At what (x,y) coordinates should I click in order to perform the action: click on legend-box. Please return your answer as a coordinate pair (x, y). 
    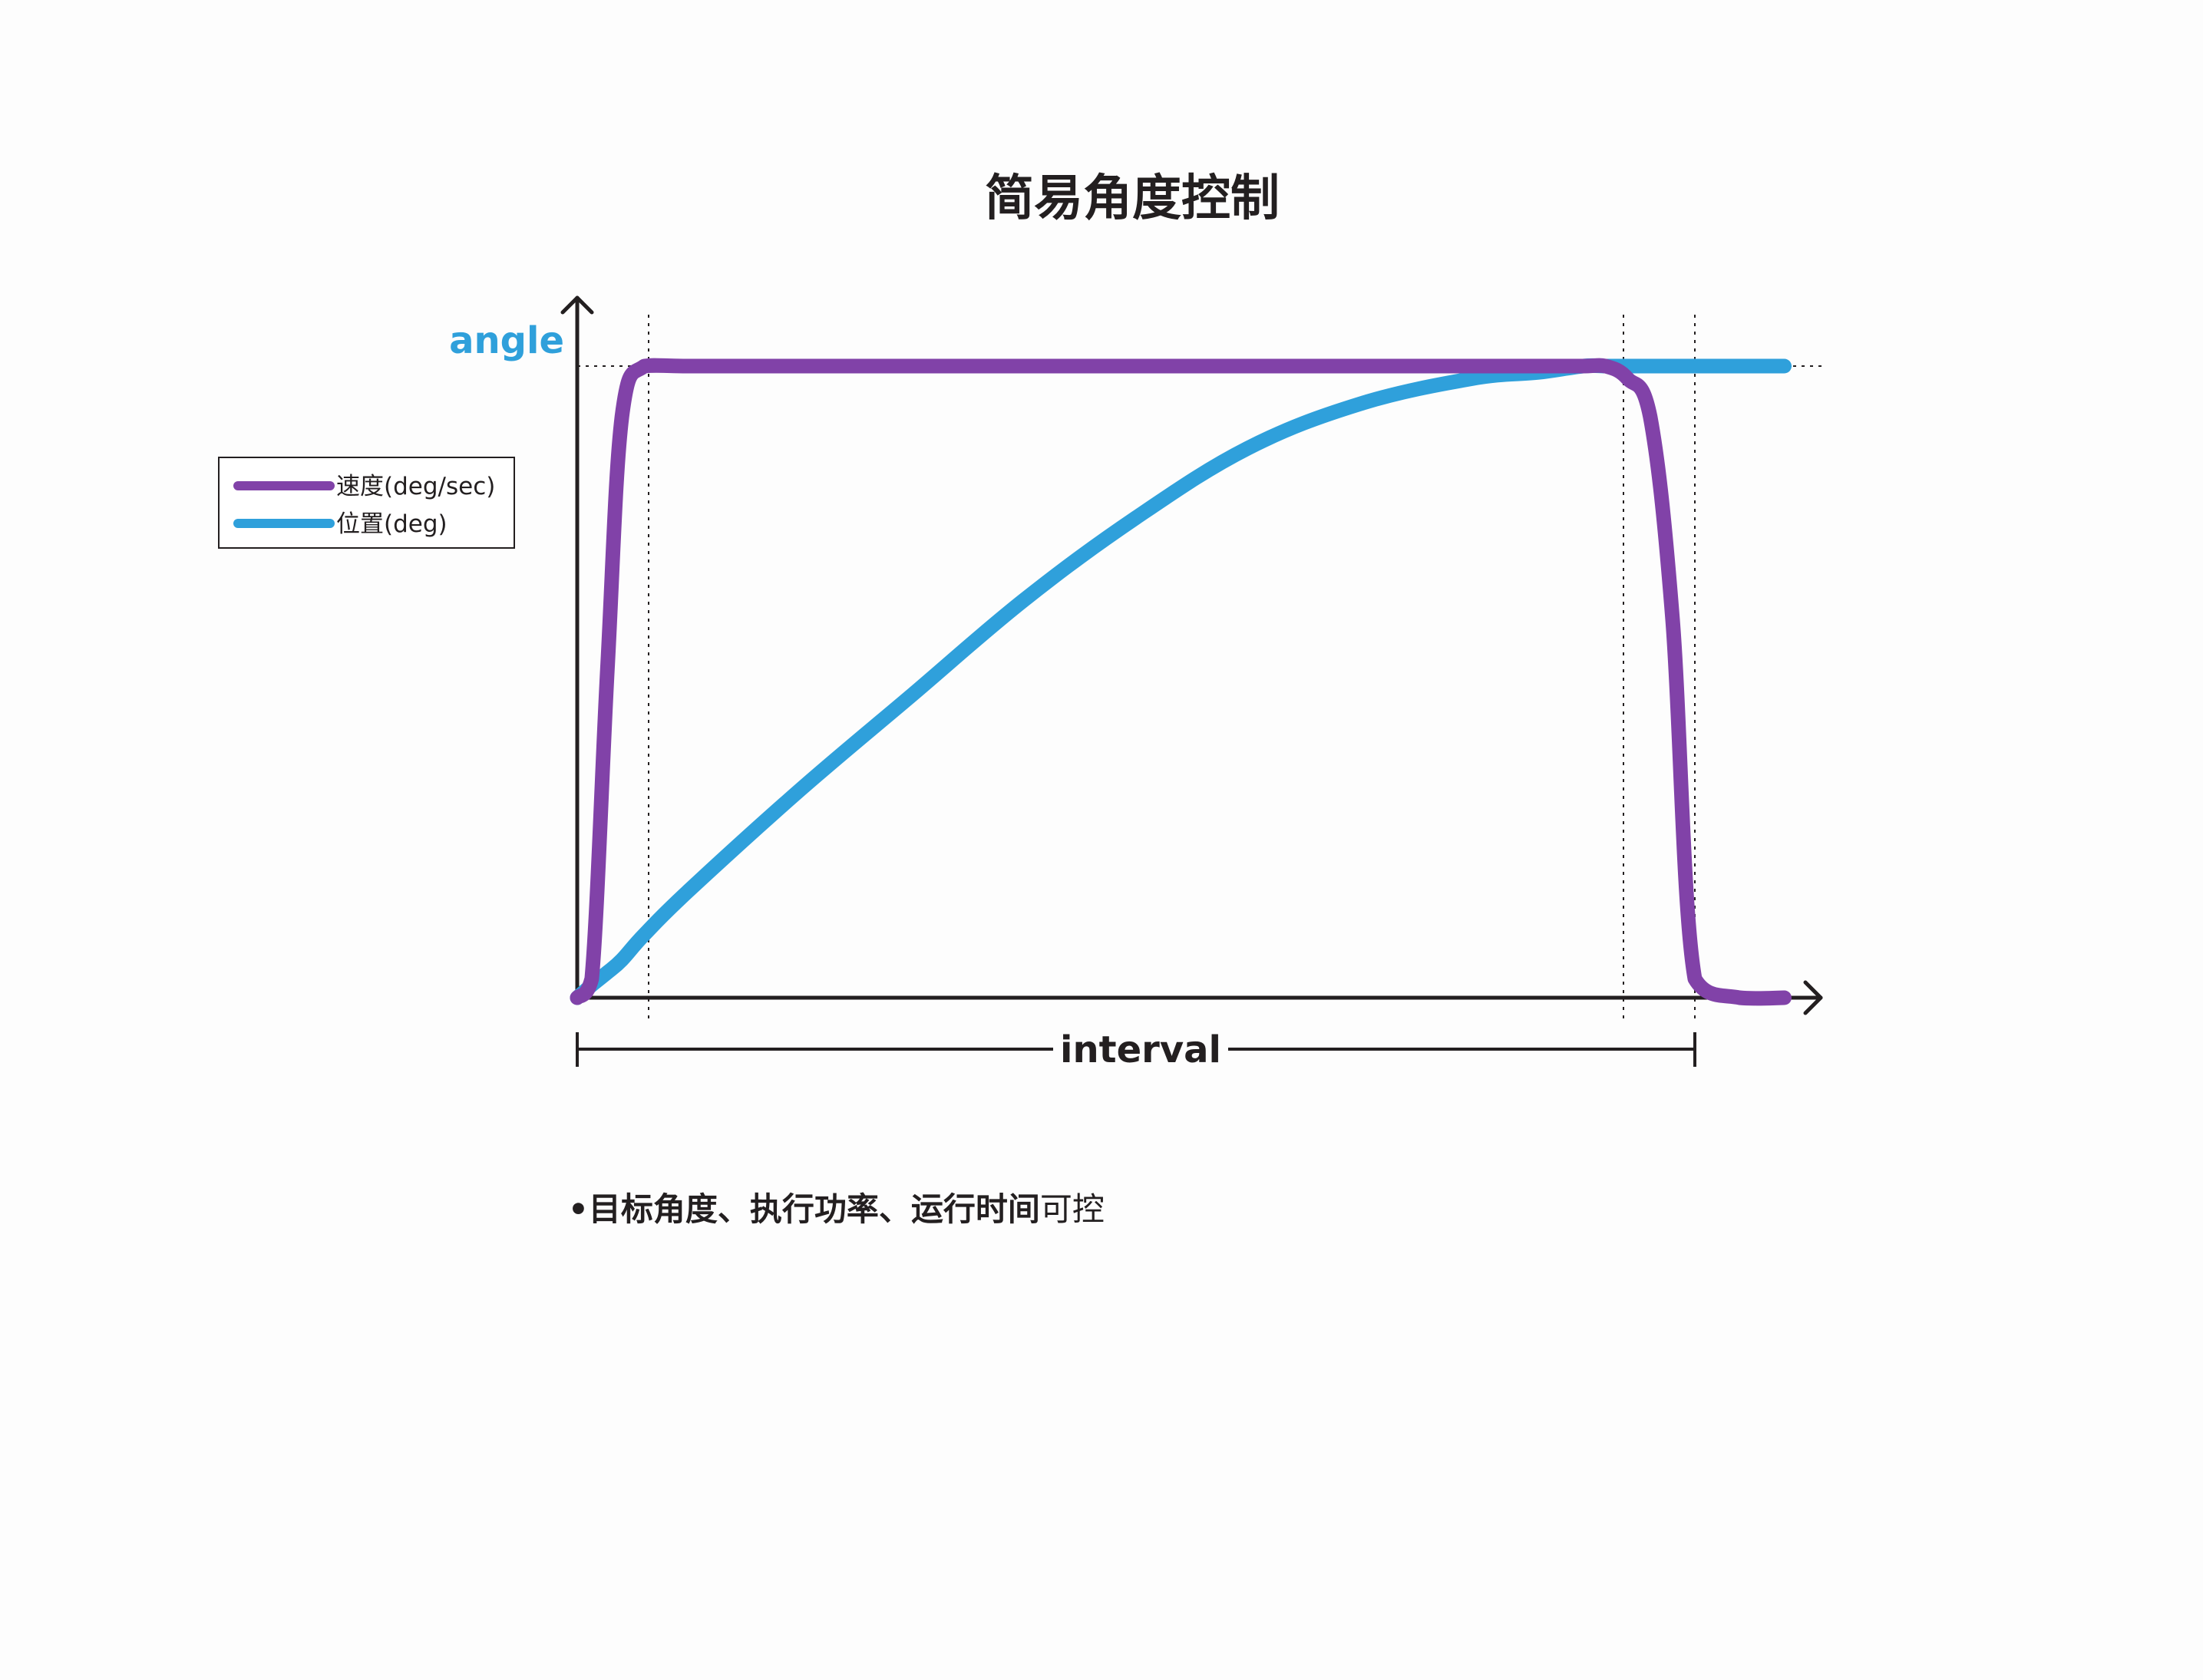
    Looking at the image, I should click on (366, 503).